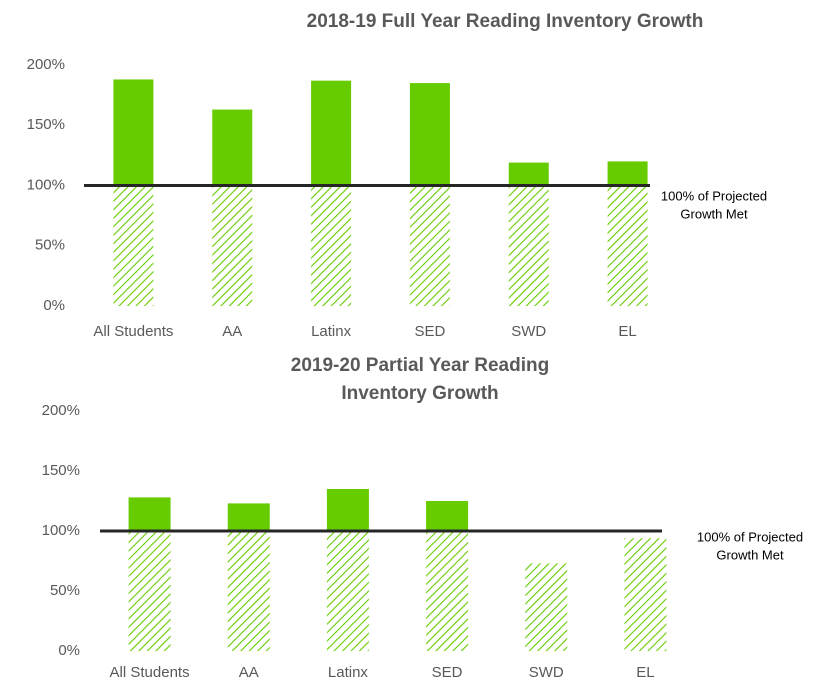 This screenshot has height=686, width=823. I want to click on chart-title: Inventory Growth, so click(419, 393).